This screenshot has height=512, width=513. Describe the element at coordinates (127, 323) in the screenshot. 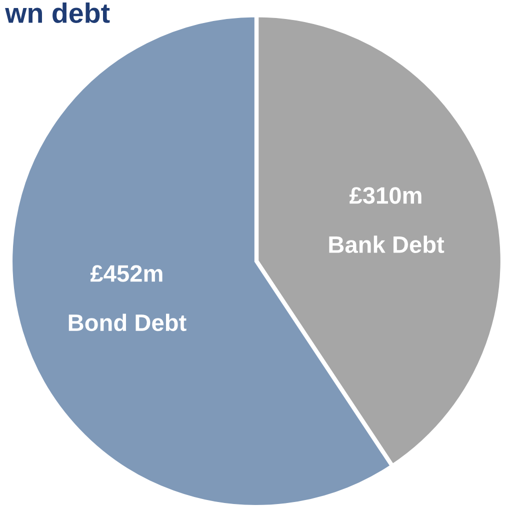

I see `slice-label: Bond Debt` at that location.